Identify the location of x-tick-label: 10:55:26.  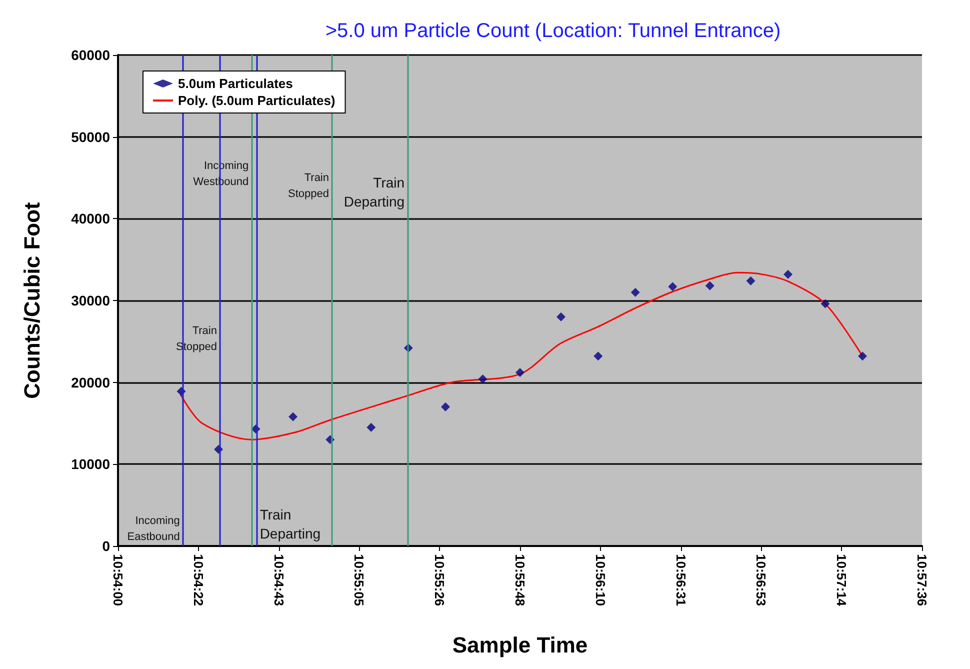
(440, 580).